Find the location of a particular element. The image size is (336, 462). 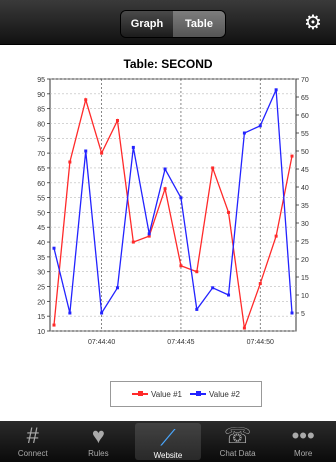

left-axis-tick-label: 35 is located at coordinates (41, 258).